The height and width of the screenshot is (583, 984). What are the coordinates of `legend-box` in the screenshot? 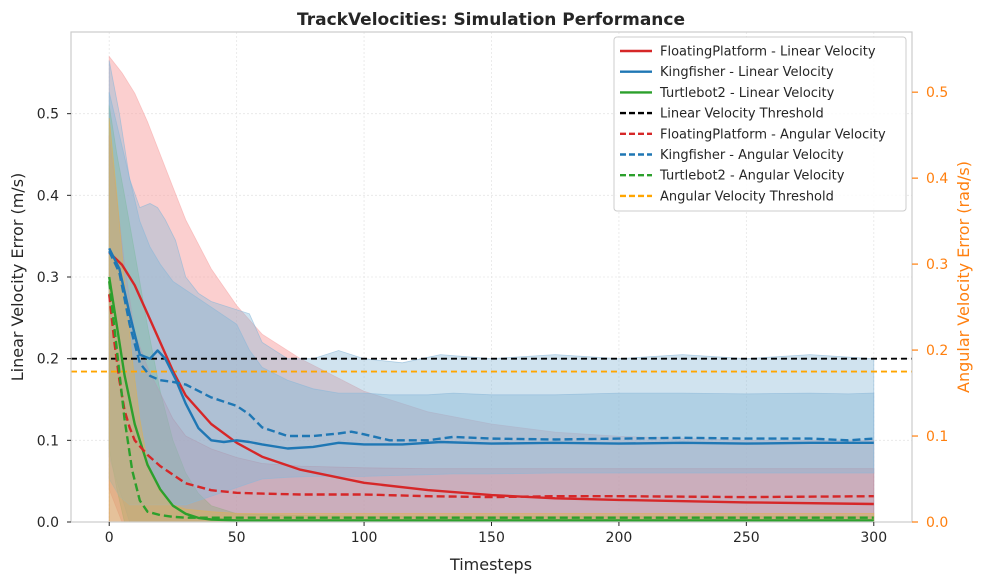 It's located at (760, 124).